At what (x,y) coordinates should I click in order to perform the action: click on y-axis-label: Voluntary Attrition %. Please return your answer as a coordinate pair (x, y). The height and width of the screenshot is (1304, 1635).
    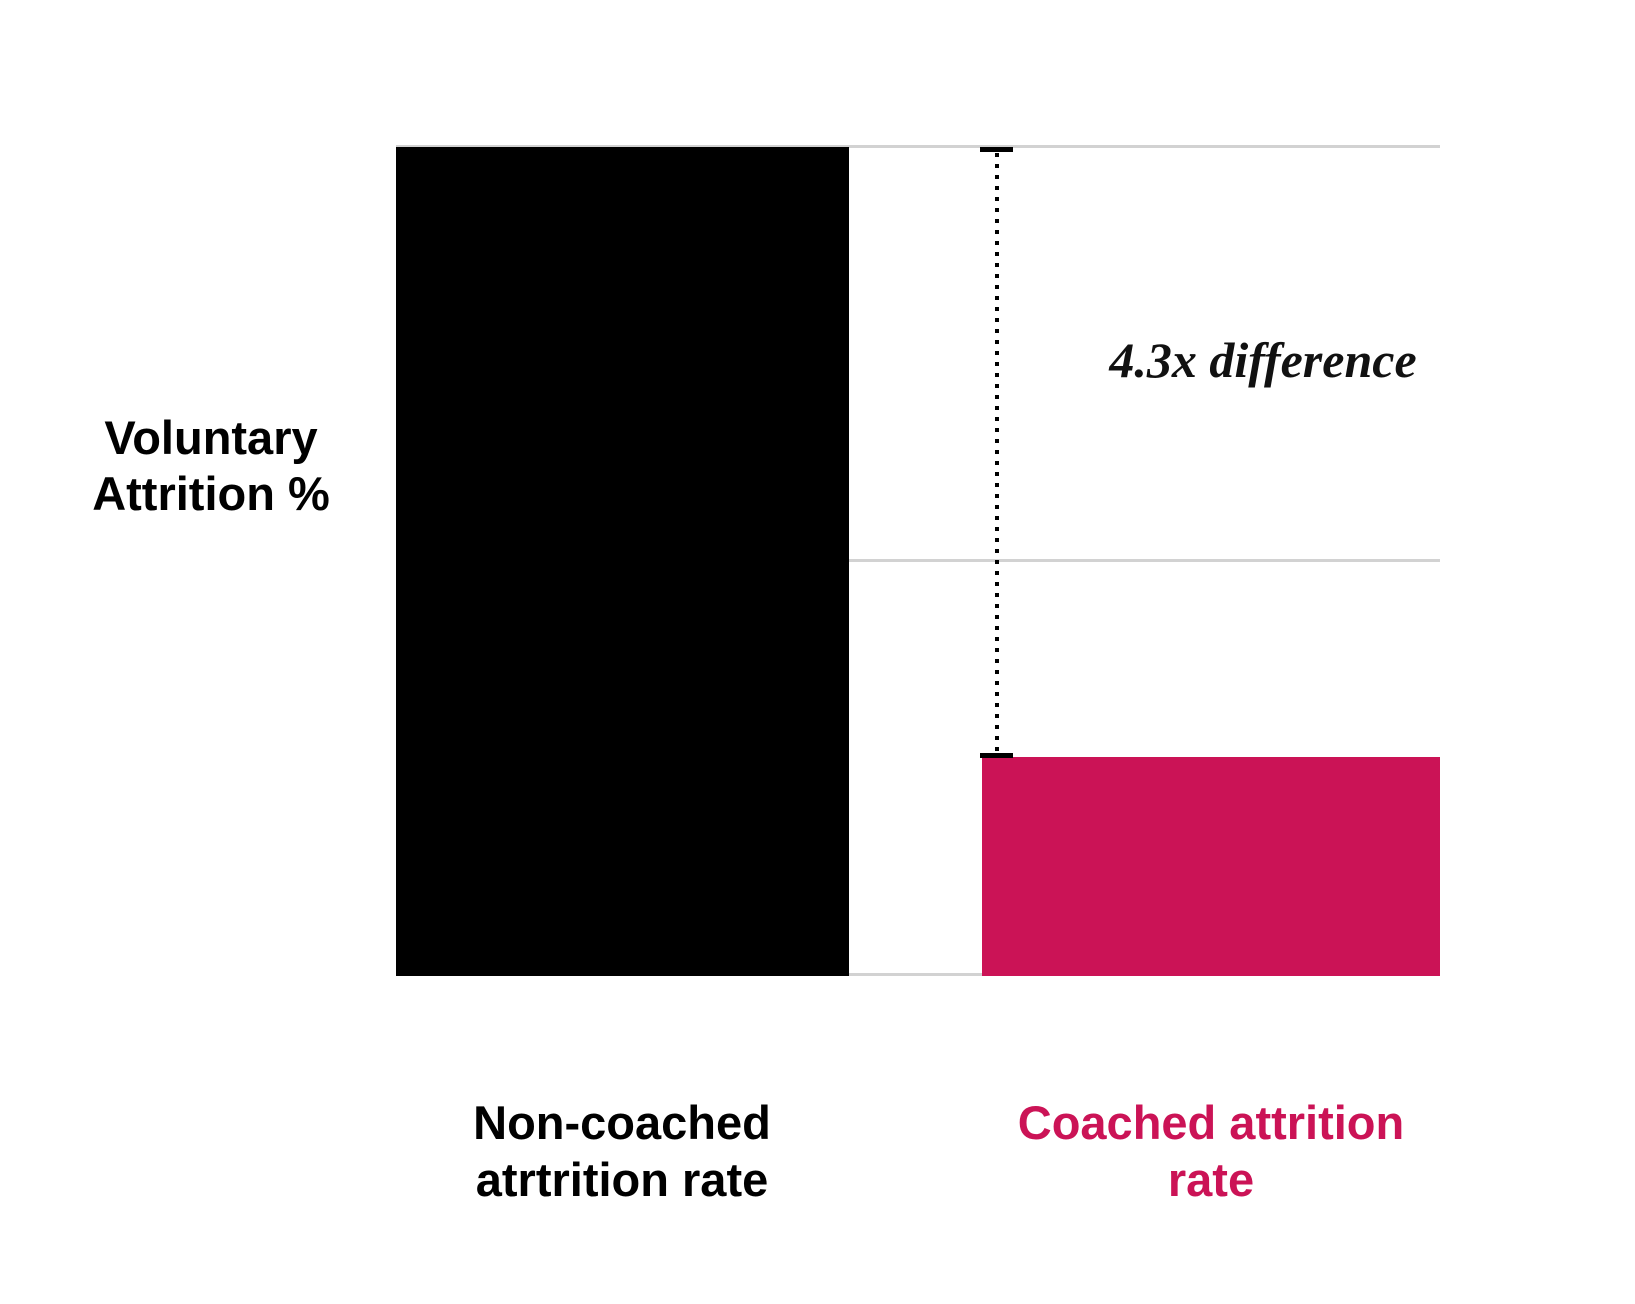
    Looking at the image, I should click on (211, 466).